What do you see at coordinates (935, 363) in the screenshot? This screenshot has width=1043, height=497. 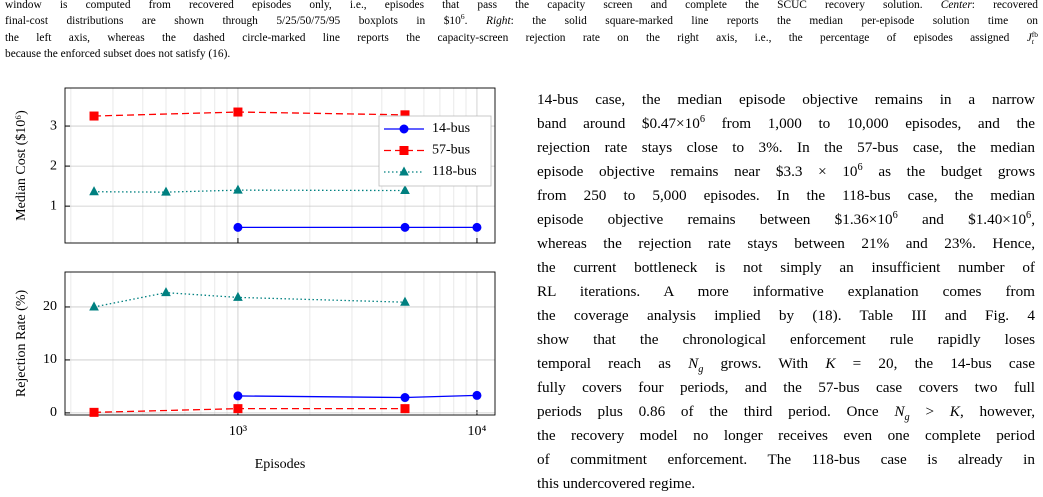 I see `text: = 20, the 14-bus case` at bounding box center [935, 363].